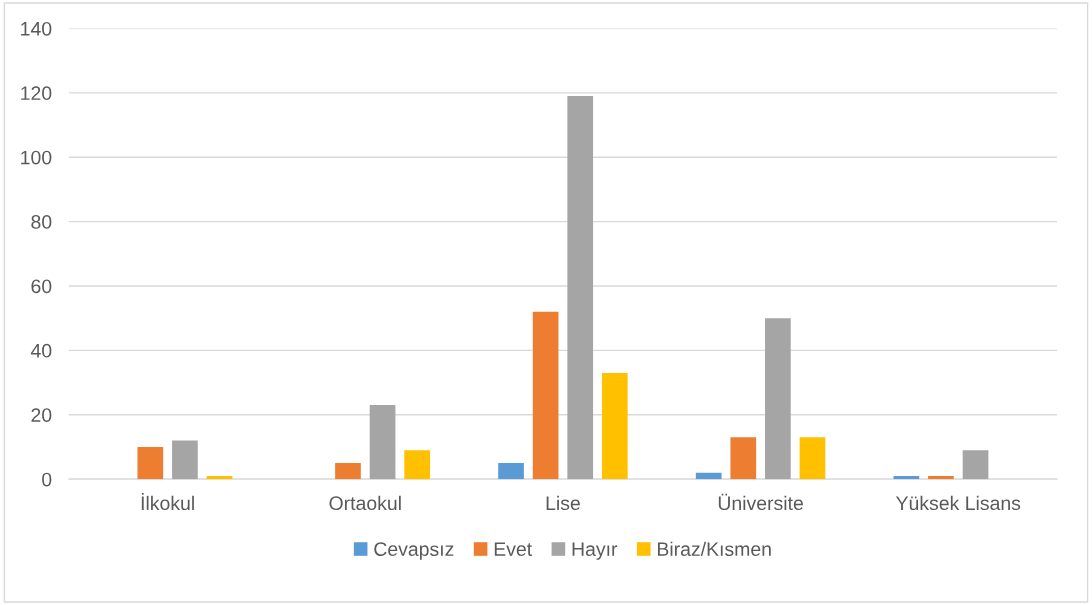 This screenshot has width=1092, height=605. What do you see at coordinates (513, 549) in the screenshot?
I see `legend-label: Evet` at bounding box center [513, 549].